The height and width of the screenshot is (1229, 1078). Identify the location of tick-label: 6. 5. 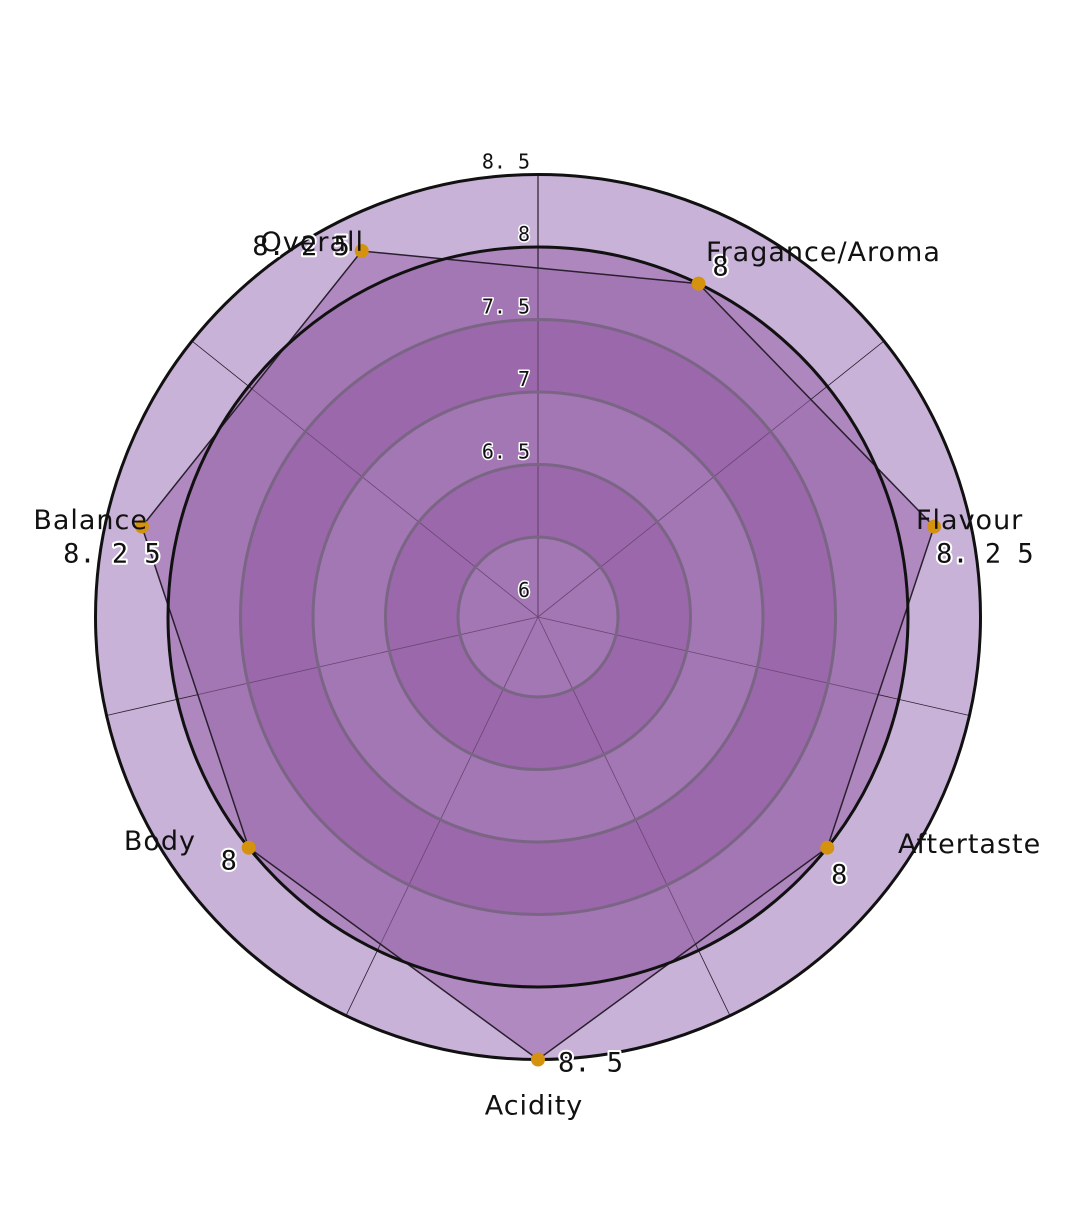
(506, 452).